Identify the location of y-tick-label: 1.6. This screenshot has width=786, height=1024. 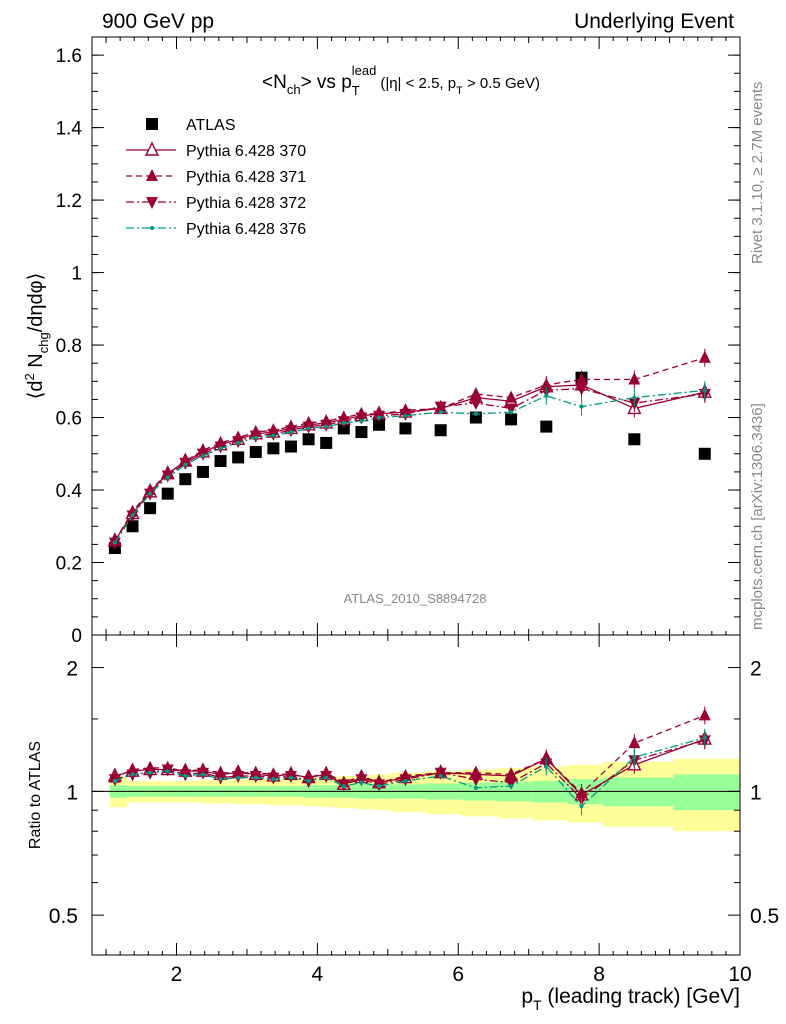
(69, 56).